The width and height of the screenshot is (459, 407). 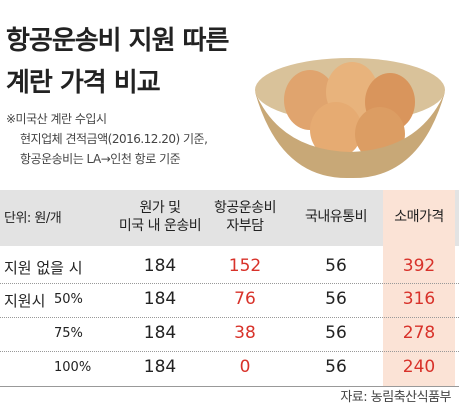 What do you see at coordinates (114, 139) in the screenshot?
I see `note: 현지업체 견적금액(2016.12.20) 기준,` at bounding box center [114, 139].